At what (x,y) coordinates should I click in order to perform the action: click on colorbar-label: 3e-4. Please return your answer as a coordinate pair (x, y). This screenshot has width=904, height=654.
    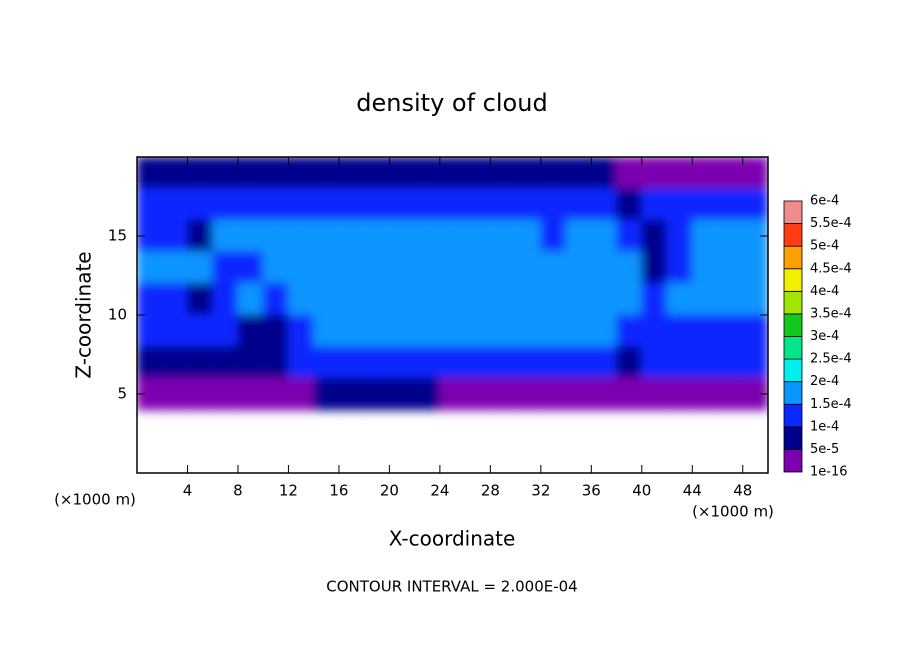
    Looking at the image, I should click on (824, 336).